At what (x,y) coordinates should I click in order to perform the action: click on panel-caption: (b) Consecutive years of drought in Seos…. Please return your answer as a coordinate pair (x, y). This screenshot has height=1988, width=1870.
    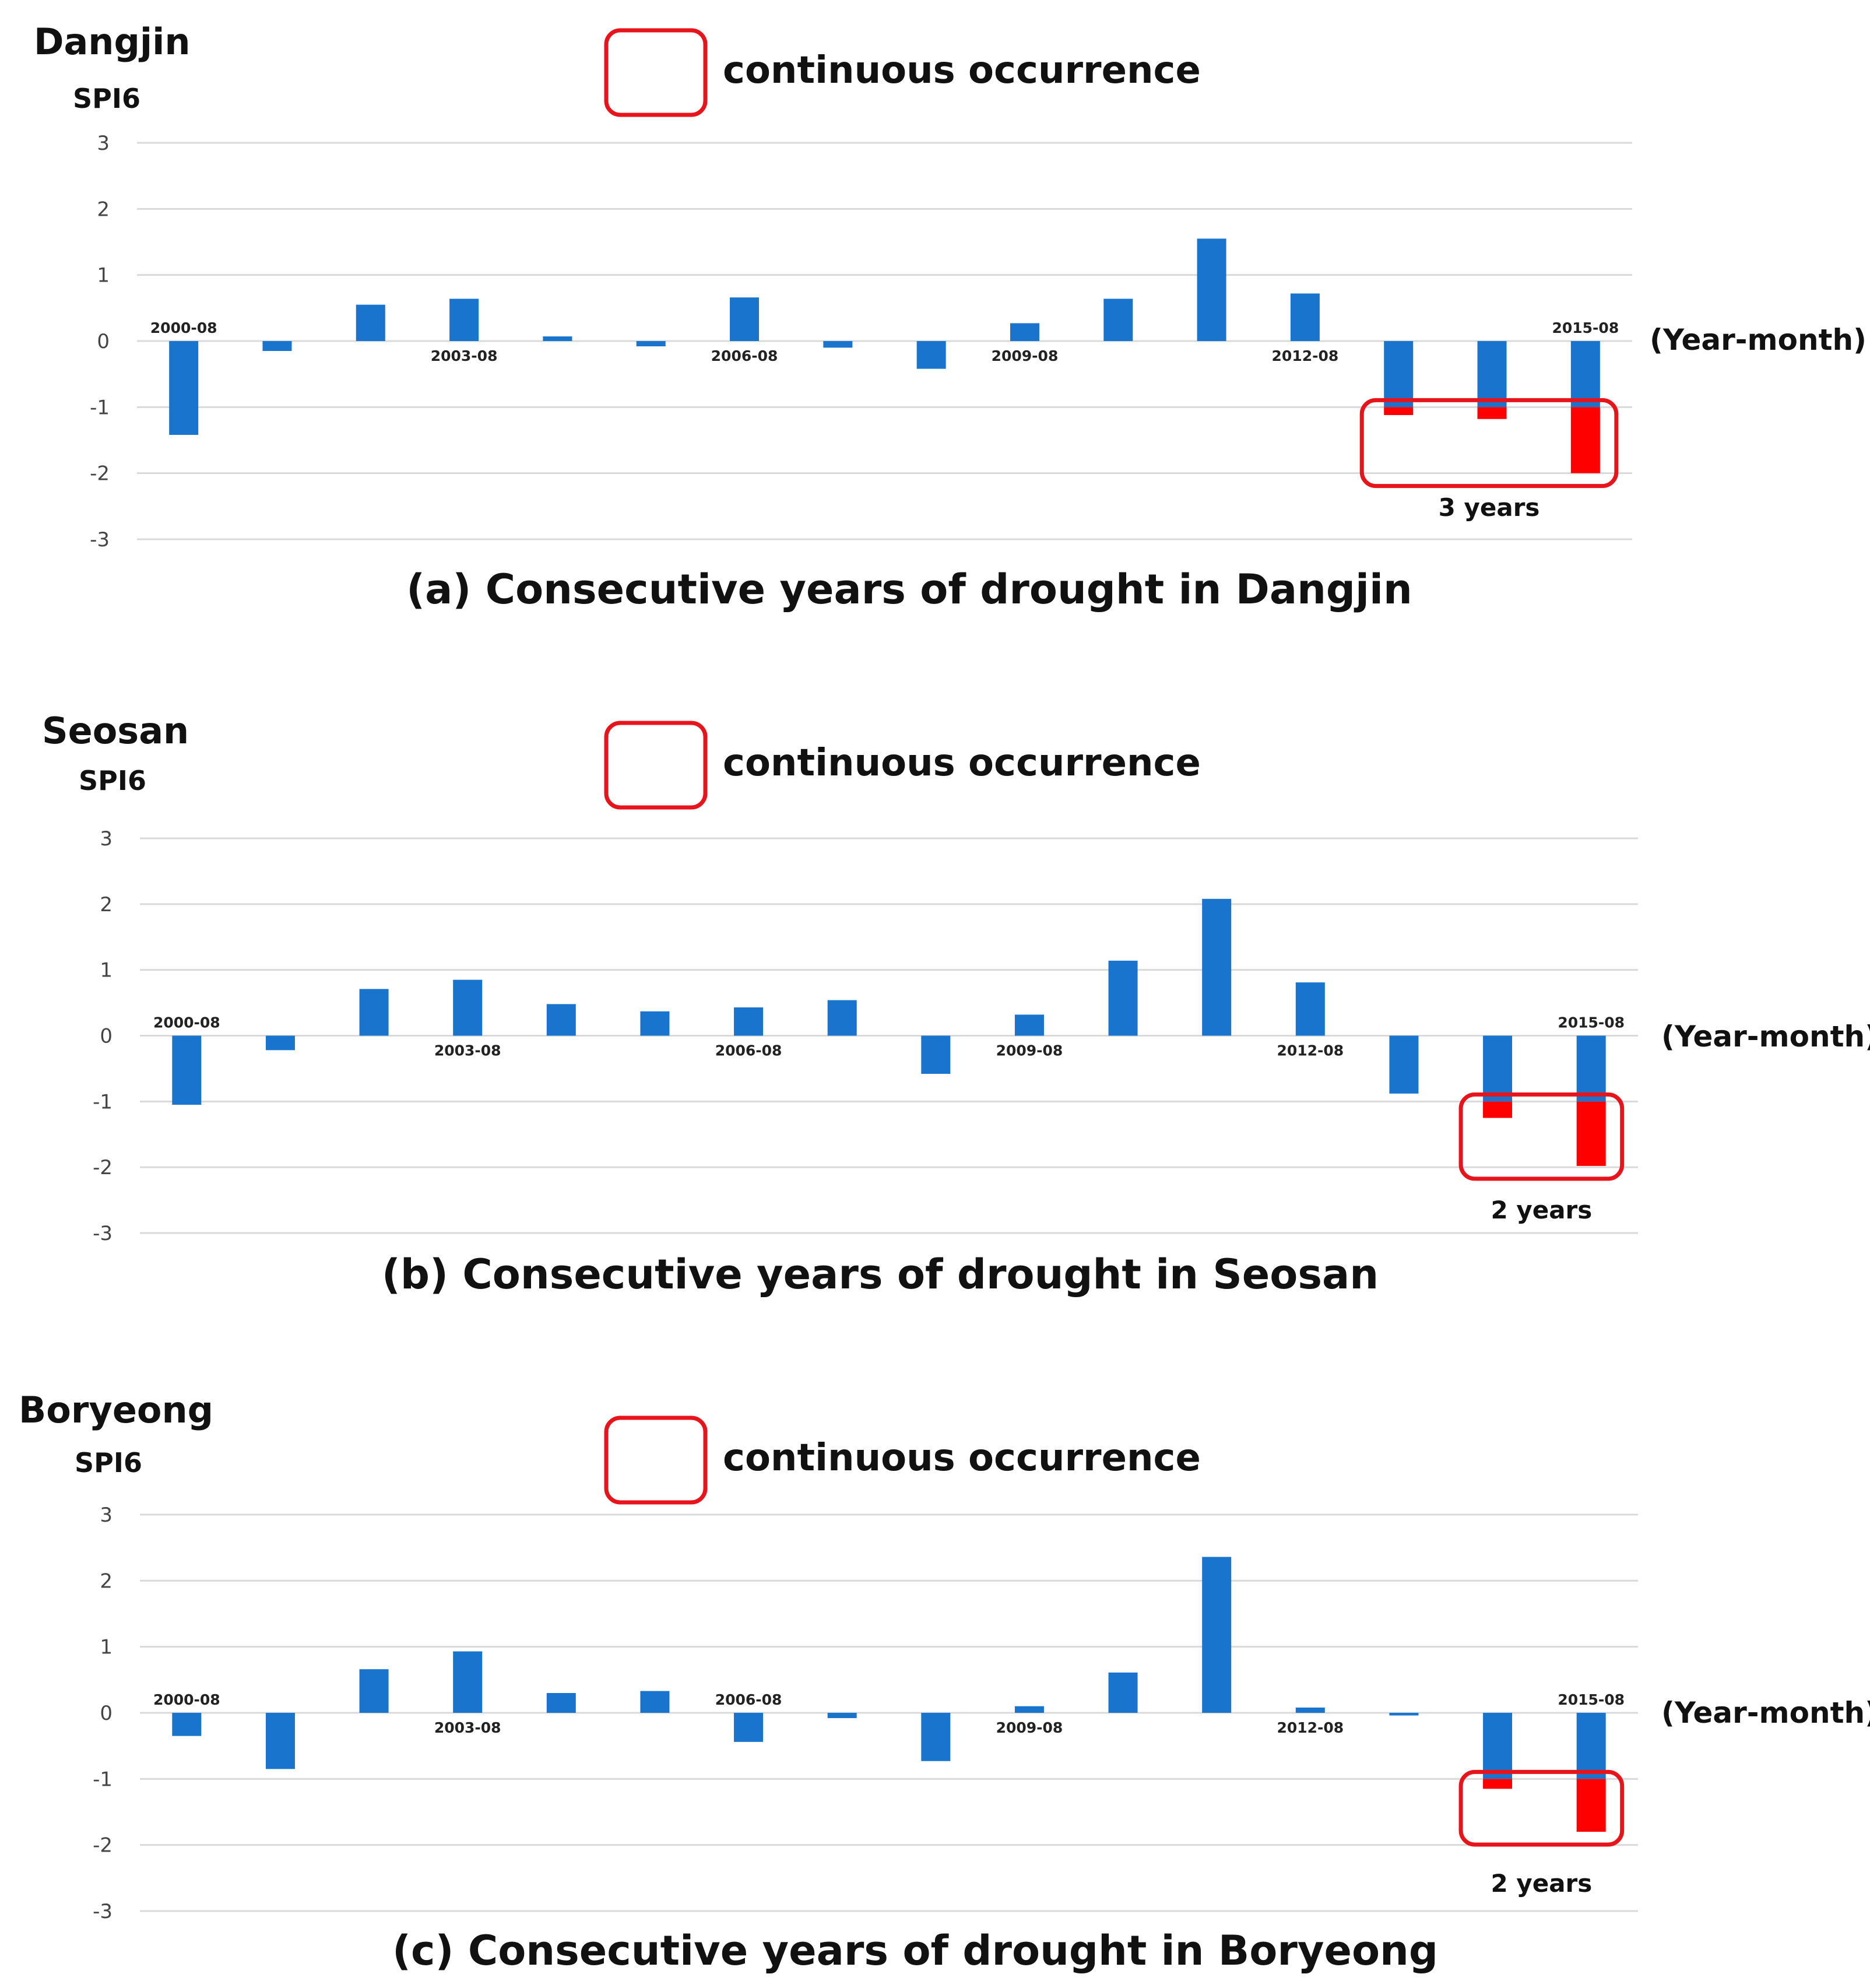
    Looking at the image, I should click on (880, 1274).